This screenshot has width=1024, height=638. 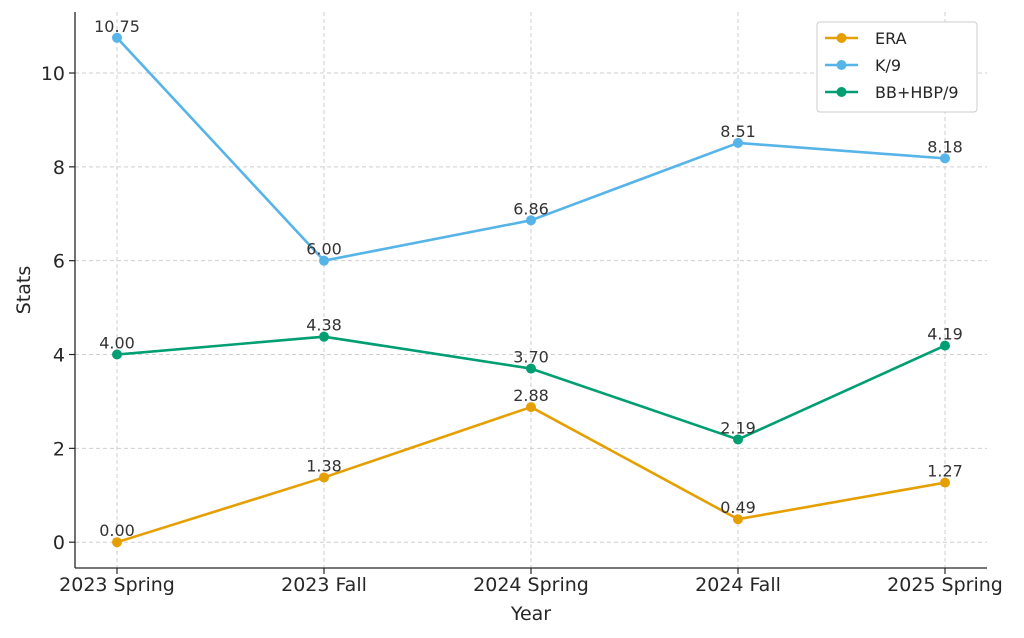 I want to click on data-label-era: 0.00, so click(x=117, y=530).